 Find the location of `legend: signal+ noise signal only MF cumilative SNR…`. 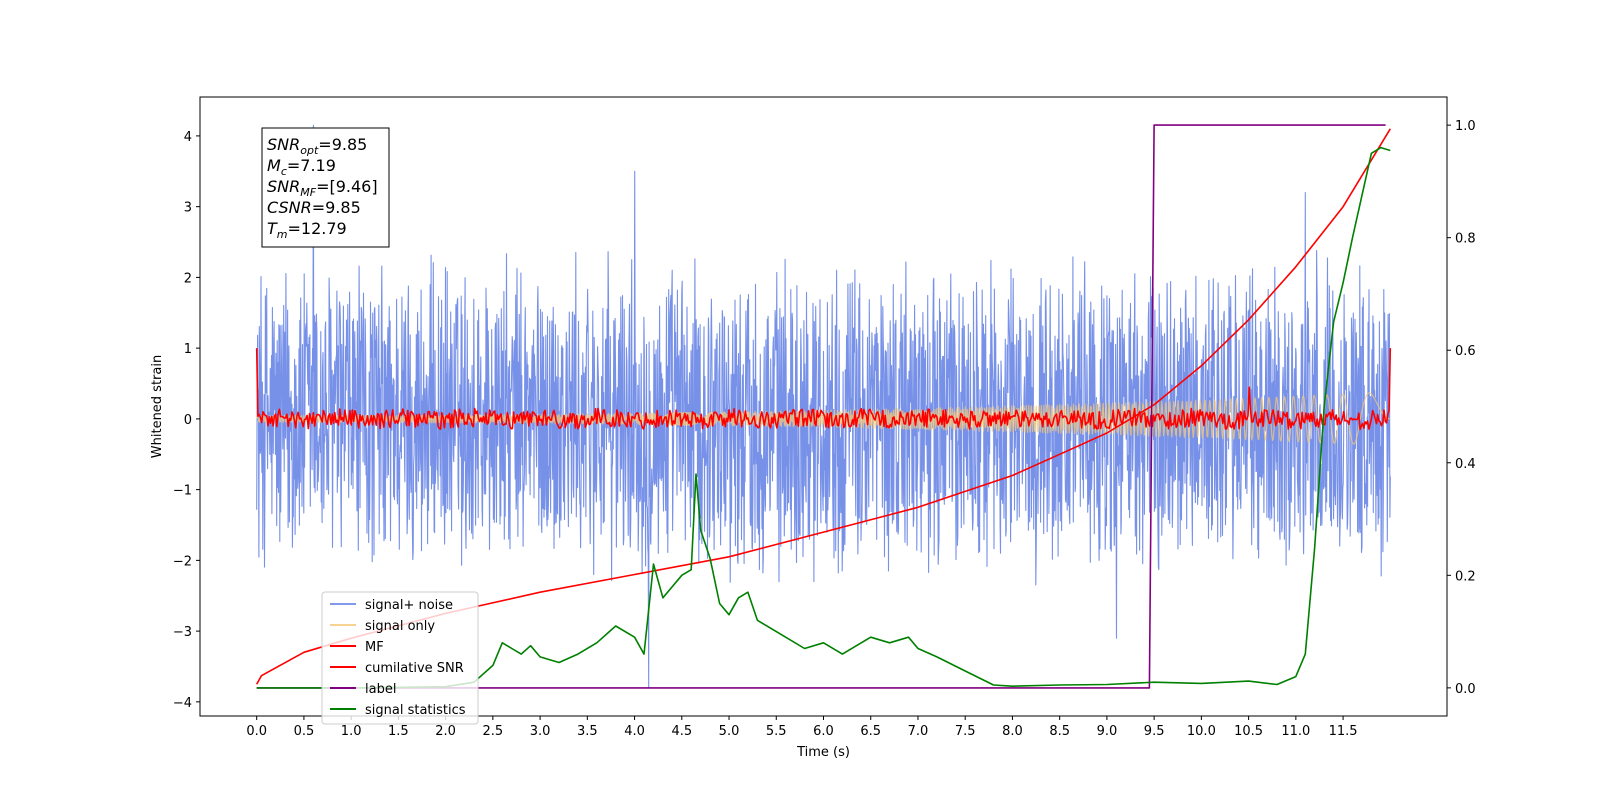

legend: signal+ noise signal only MF cumilative SNR… is located at coordinates (400, 658).